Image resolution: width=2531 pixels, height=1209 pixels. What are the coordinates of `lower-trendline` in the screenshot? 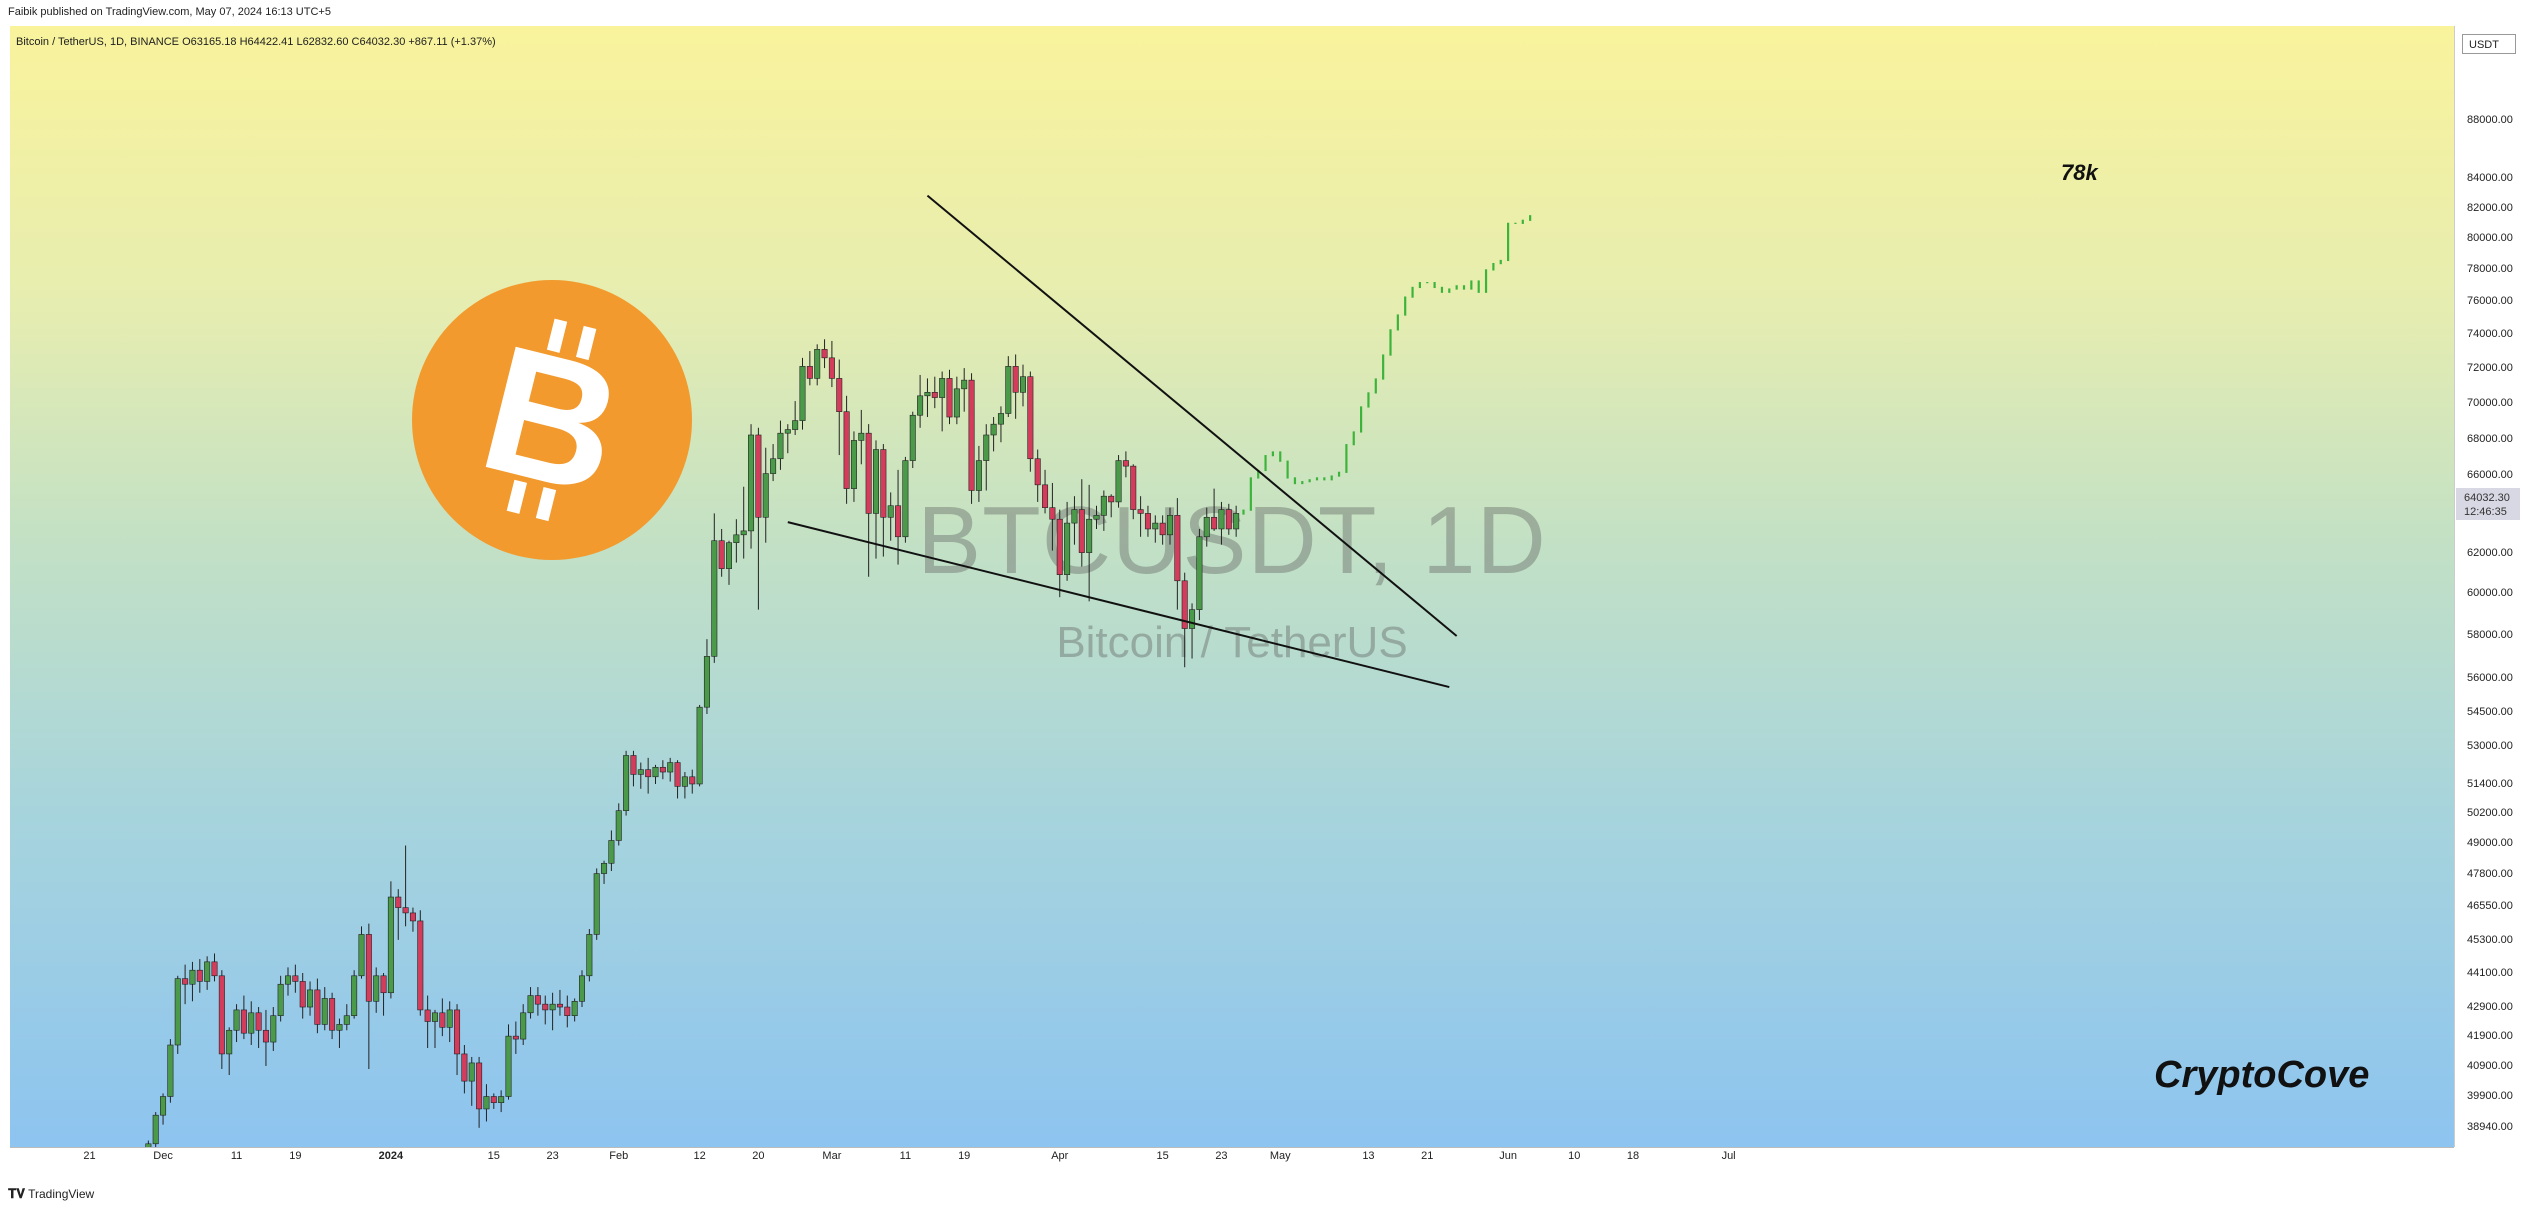 It's located at (1118, 605).